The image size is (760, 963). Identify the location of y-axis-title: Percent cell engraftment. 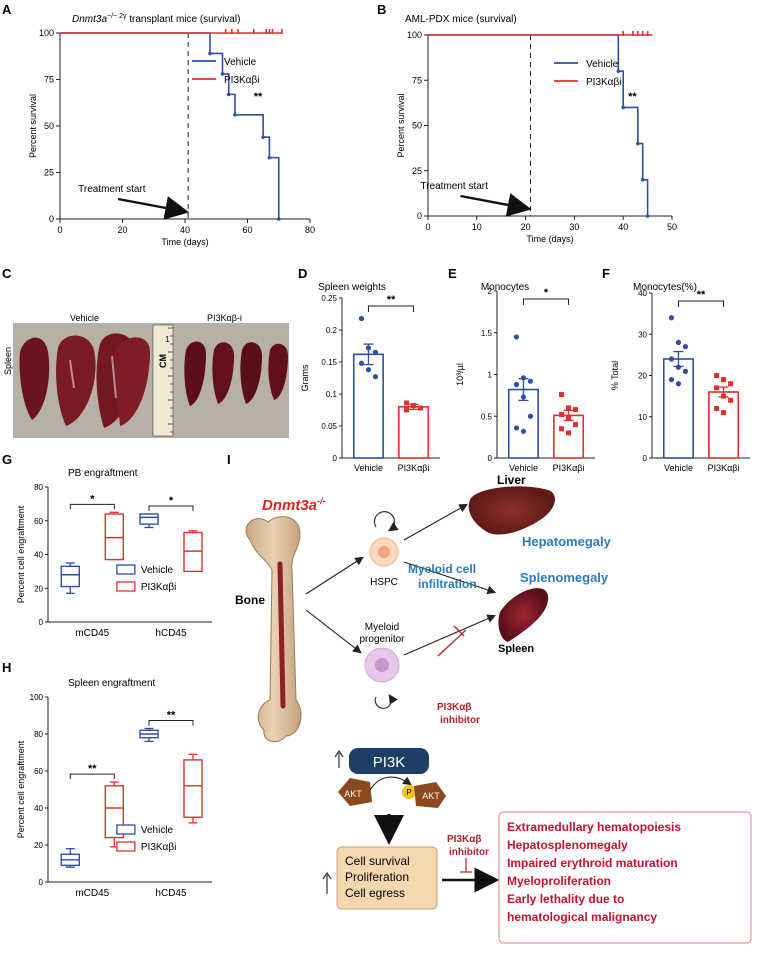
(21, 789).